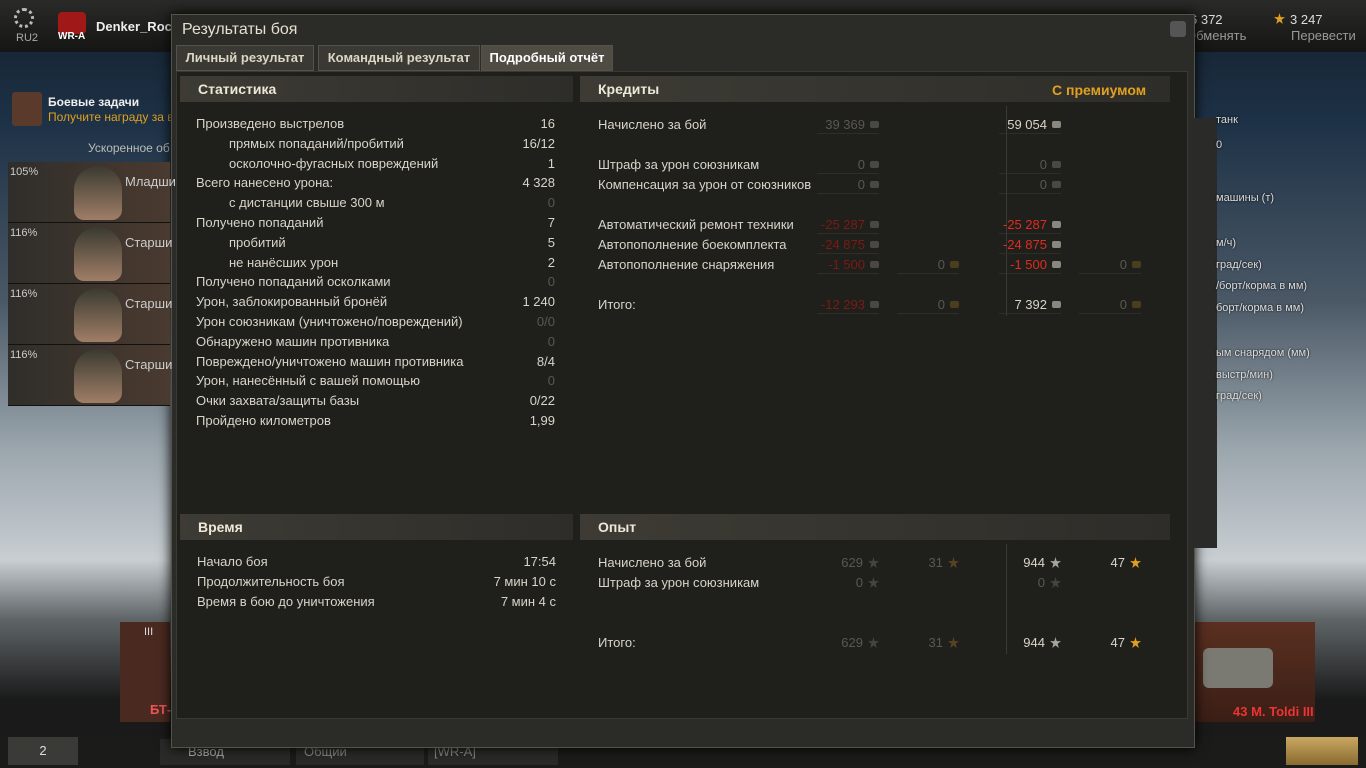  I want to click on xp-label: Начислено за бой, so click(652, 562).